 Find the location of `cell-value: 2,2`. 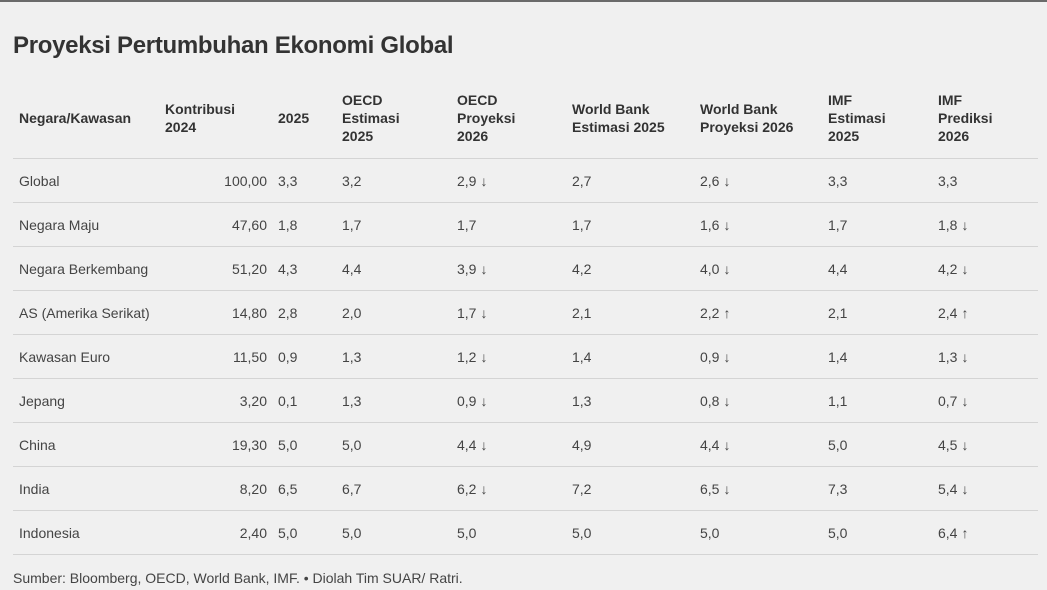

cell-value: 2,2 is located at coordinates (710, 312).